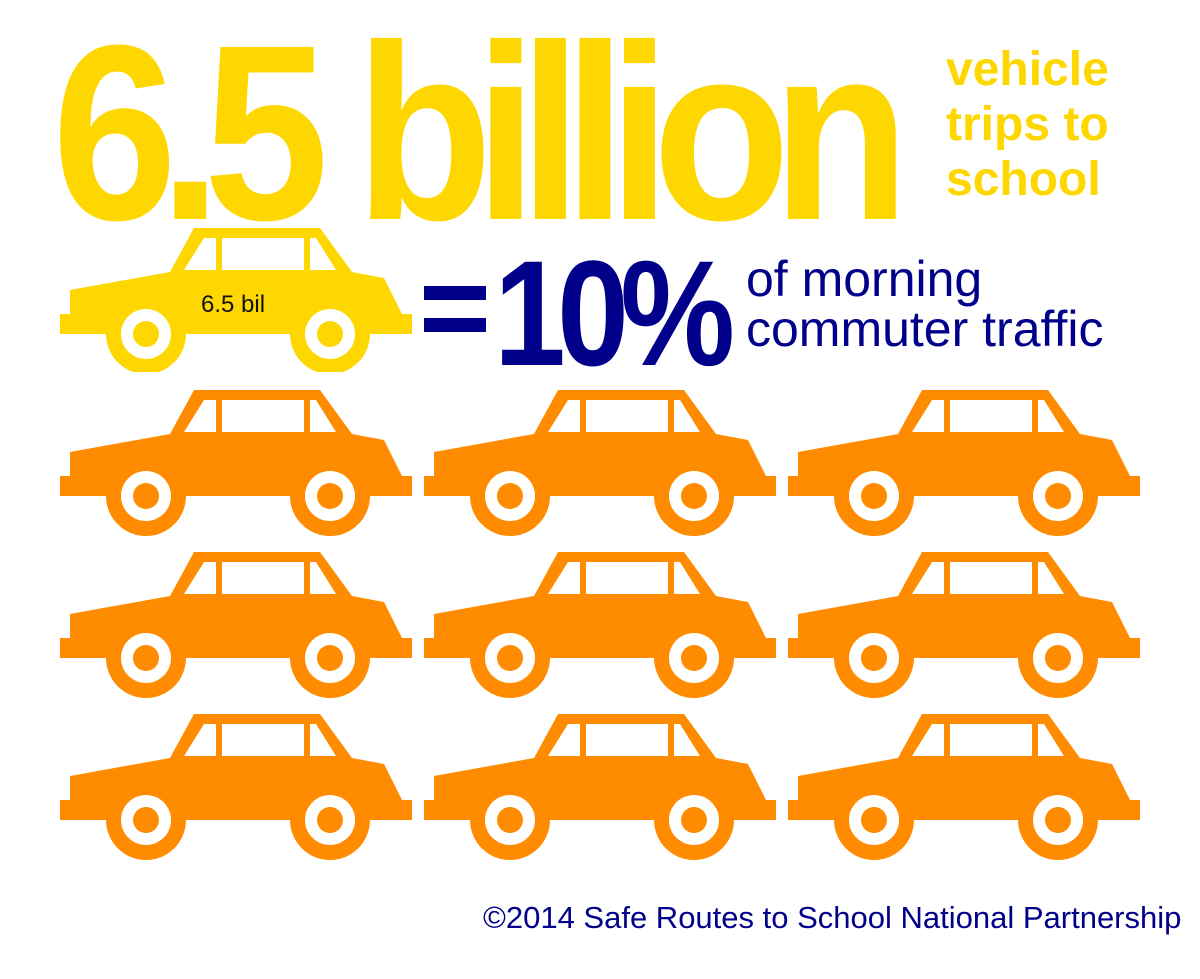  Describe the element at coordinates (614, 313) in the screenshot. I see `percent-value: 10%` at that location.